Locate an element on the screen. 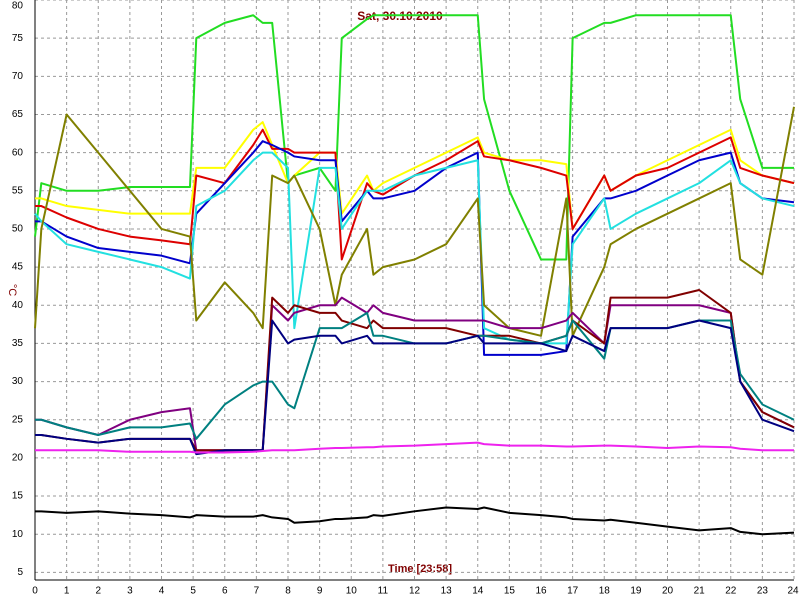 This screenshot has height=600, width=800. y-tick-label: 60 is located at coordinates (18, 152).